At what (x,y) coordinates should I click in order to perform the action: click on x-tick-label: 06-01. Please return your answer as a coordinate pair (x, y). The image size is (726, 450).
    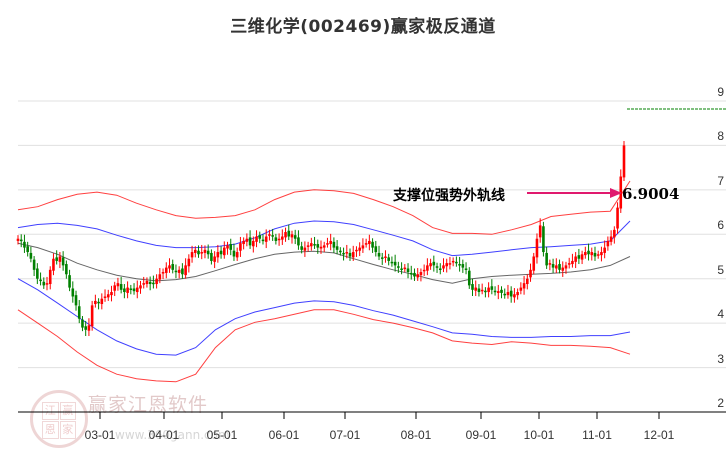
    Looking at the image, I should click on (284, 435).